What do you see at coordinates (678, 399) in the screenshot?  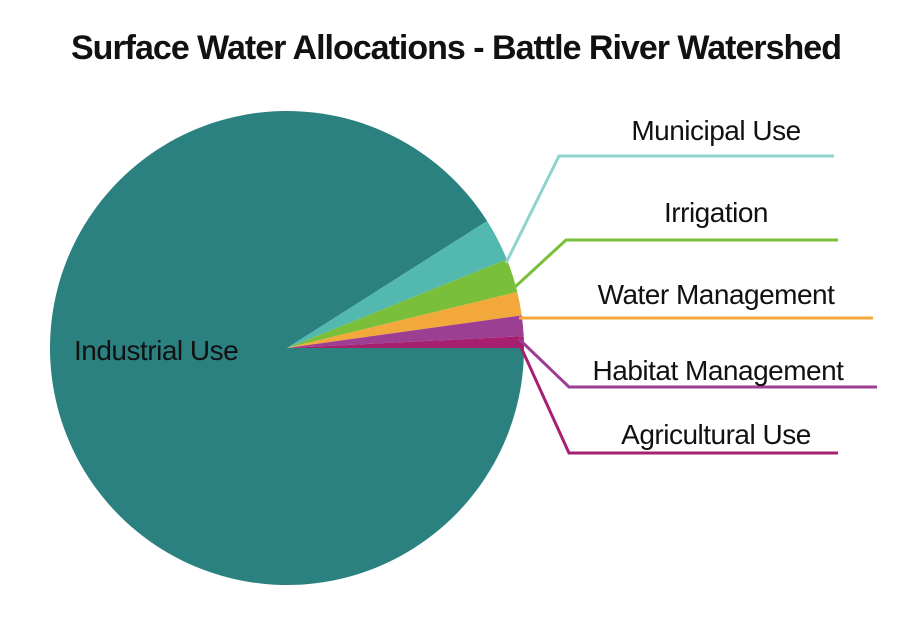 I see `leader-line-agricultural-use` at bounding box center [678, 399].